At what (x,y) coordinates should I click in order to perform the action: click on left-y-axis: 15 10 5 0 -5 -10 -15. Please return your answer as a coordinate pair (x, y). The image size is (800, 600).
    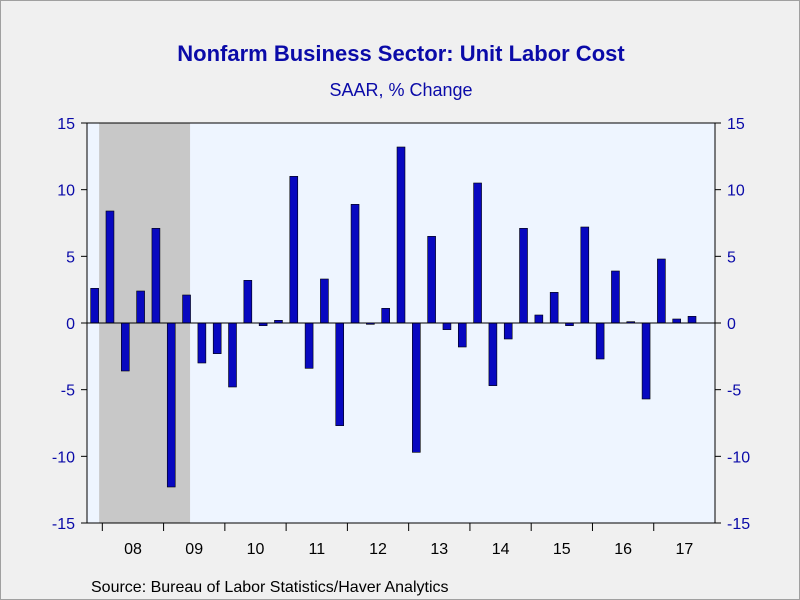
    Looking at the image, I should click on (69, 324).